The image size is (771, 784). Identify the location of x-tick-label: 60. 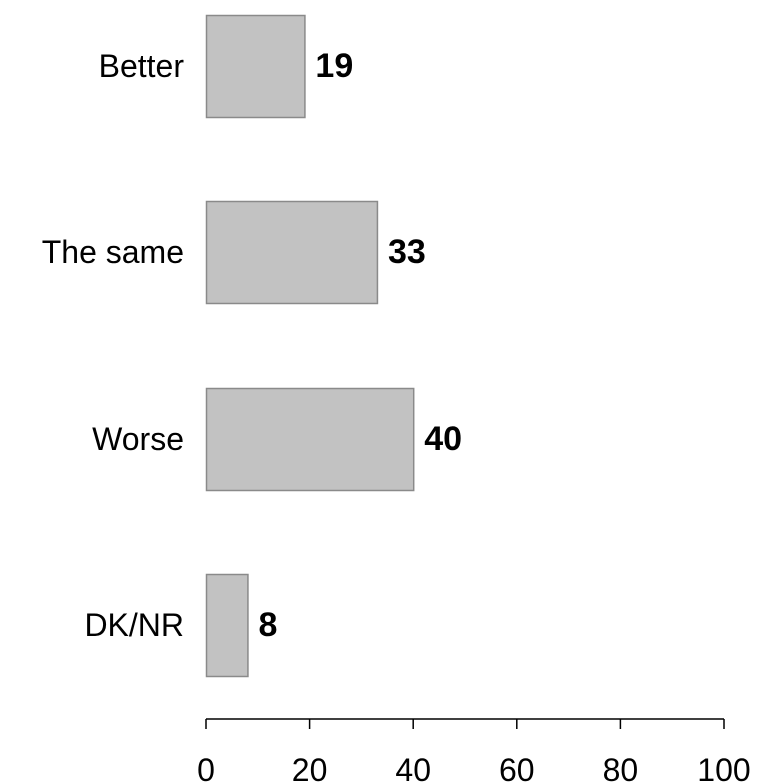
(517, 768).